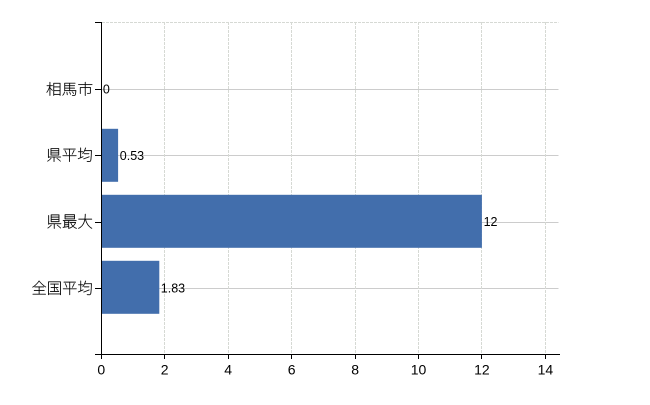  What do you see at coordinates (132, 156) in the screenshot?
I see `svg-text: 0.53` at bounding box center [132, 156].